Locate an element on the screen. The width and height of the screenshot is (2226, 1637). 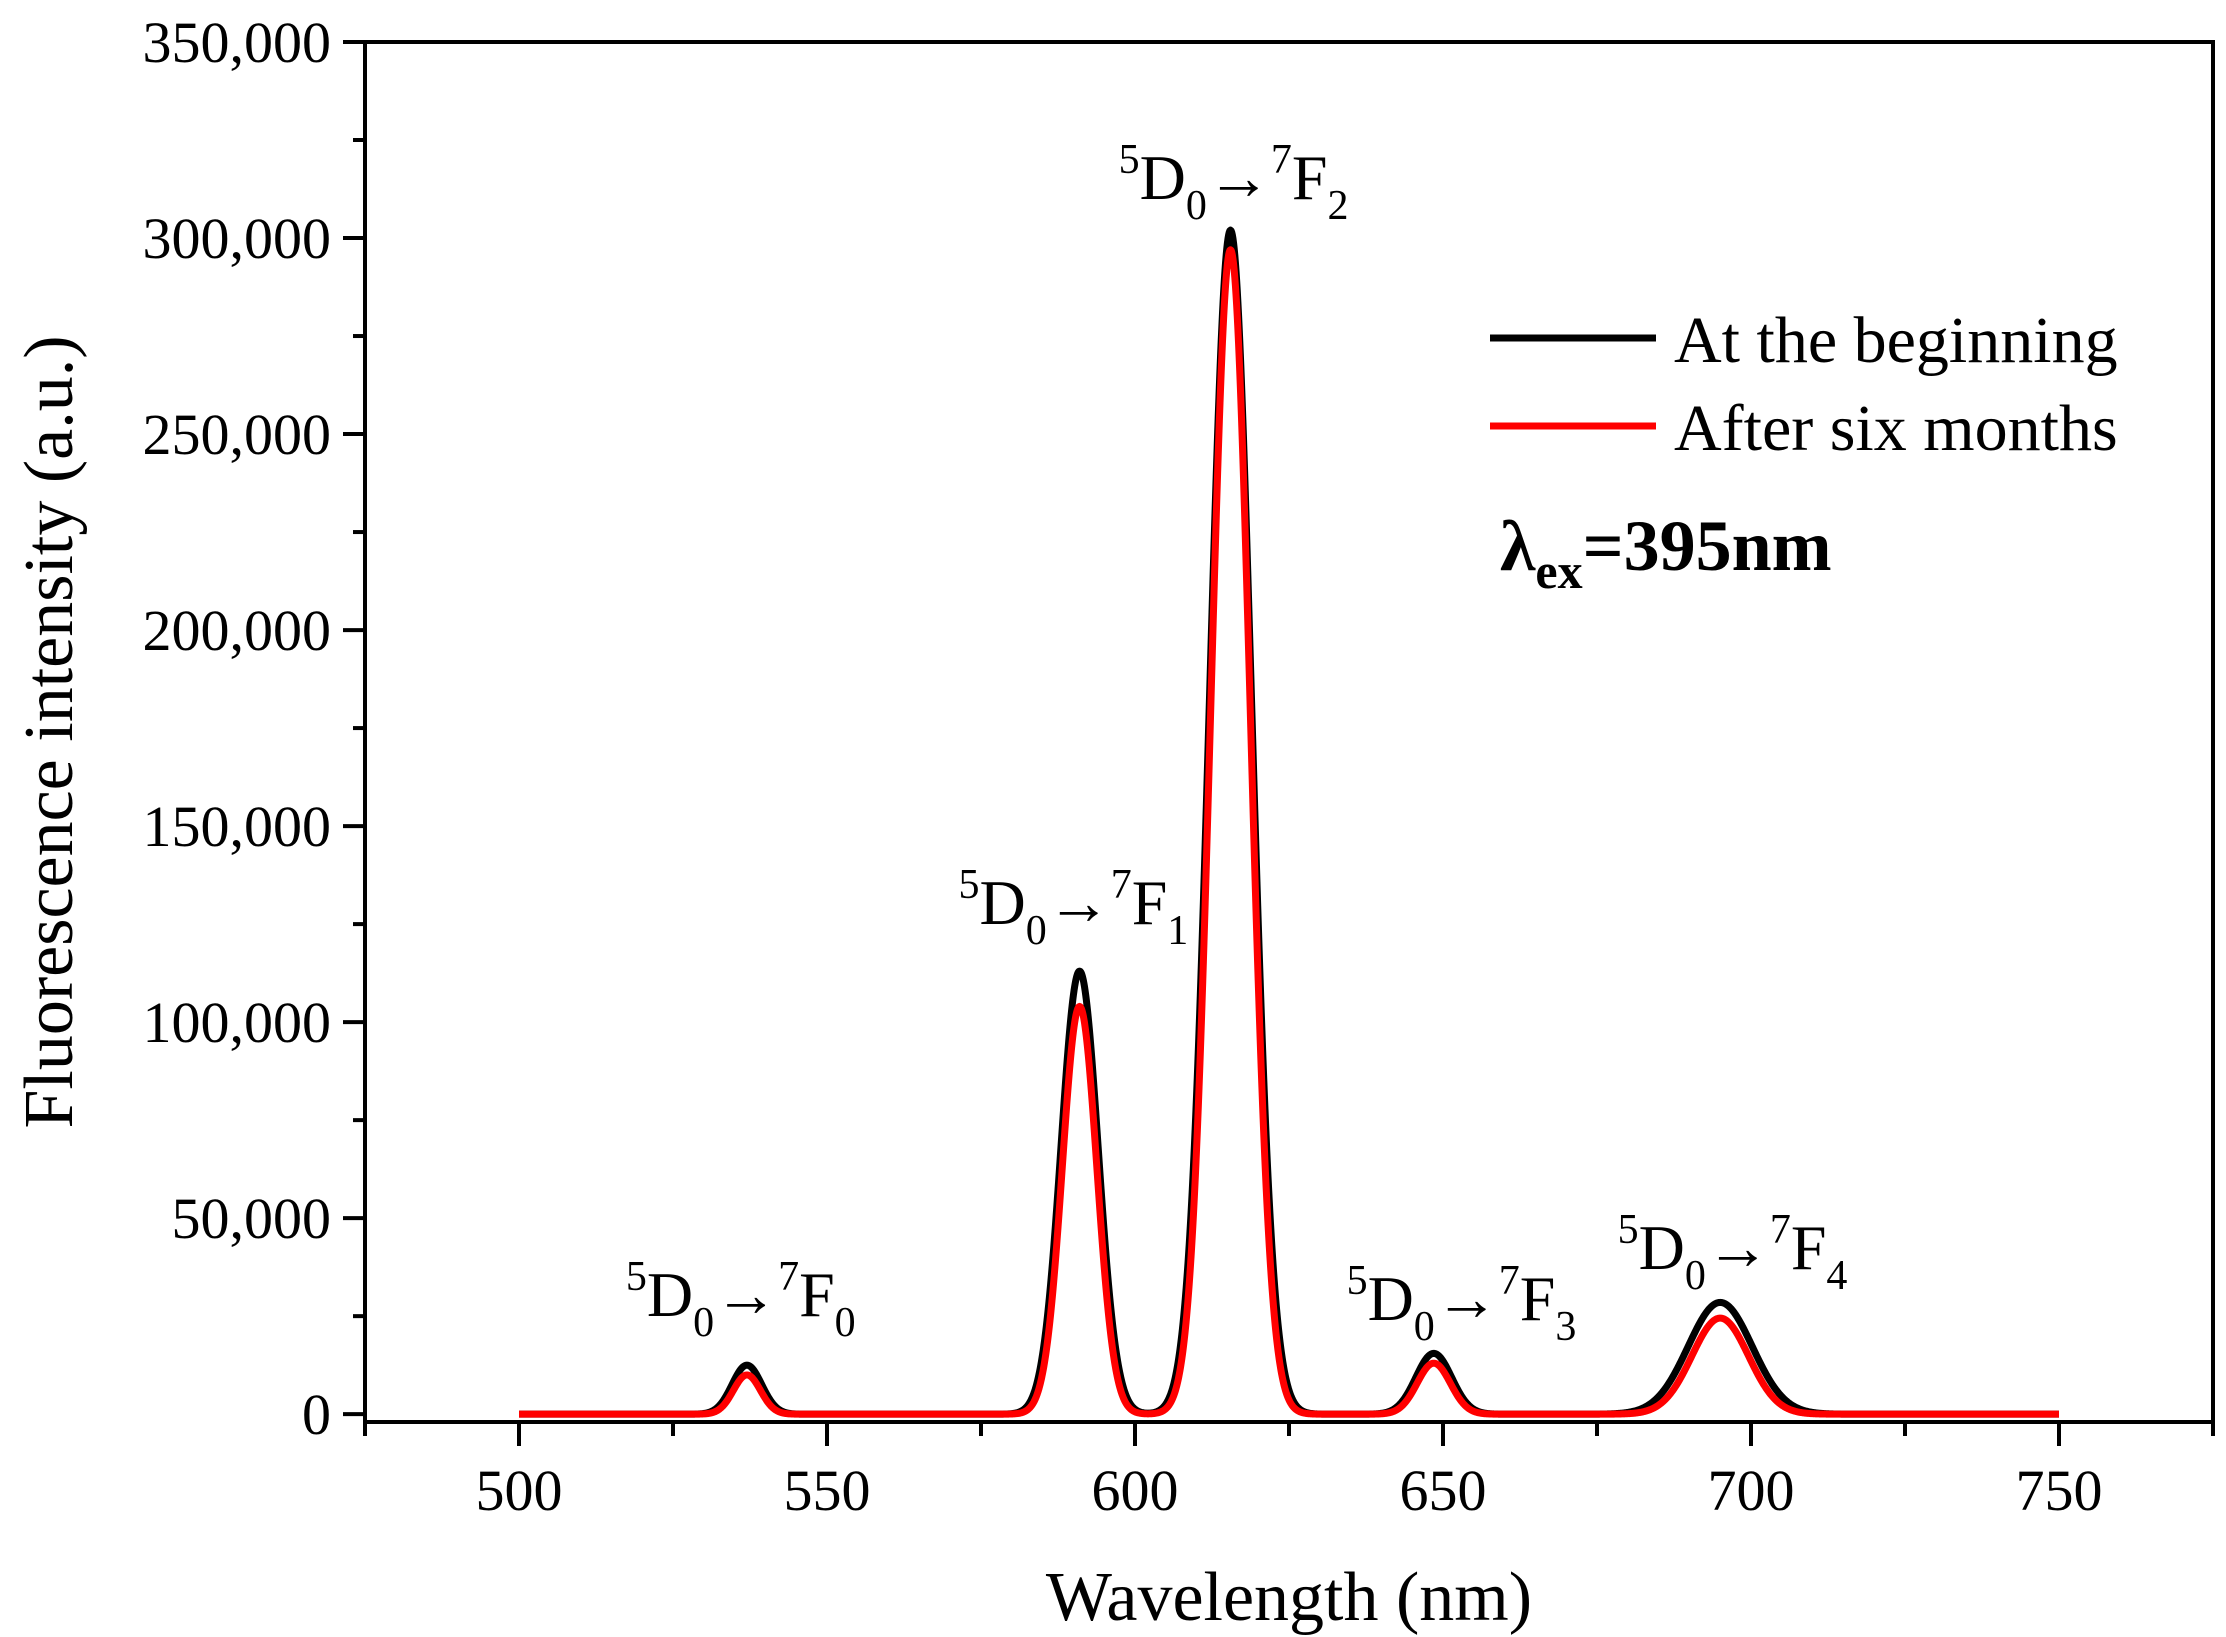
peak-label-2: 5D0→7F2 is located at coordinates (1234, 183).